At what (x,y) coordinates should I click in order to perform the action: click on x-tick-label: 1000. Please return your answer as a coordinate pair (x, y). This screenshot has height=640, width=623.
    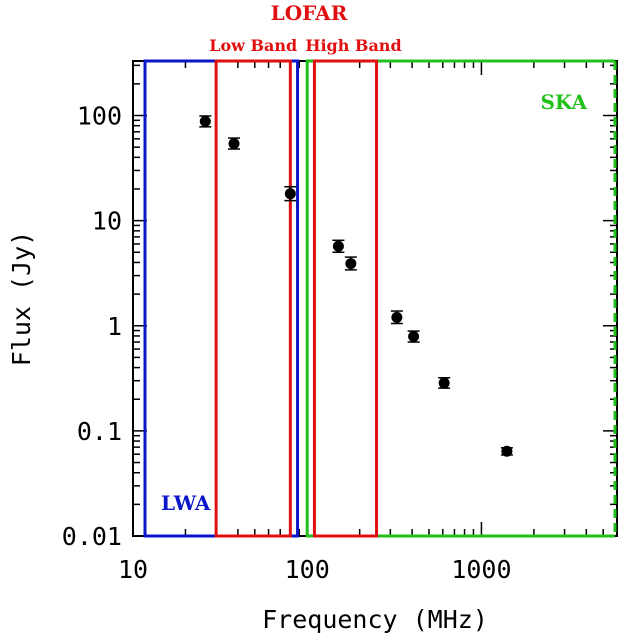
    Looking at the image, I should click on (481, 569).